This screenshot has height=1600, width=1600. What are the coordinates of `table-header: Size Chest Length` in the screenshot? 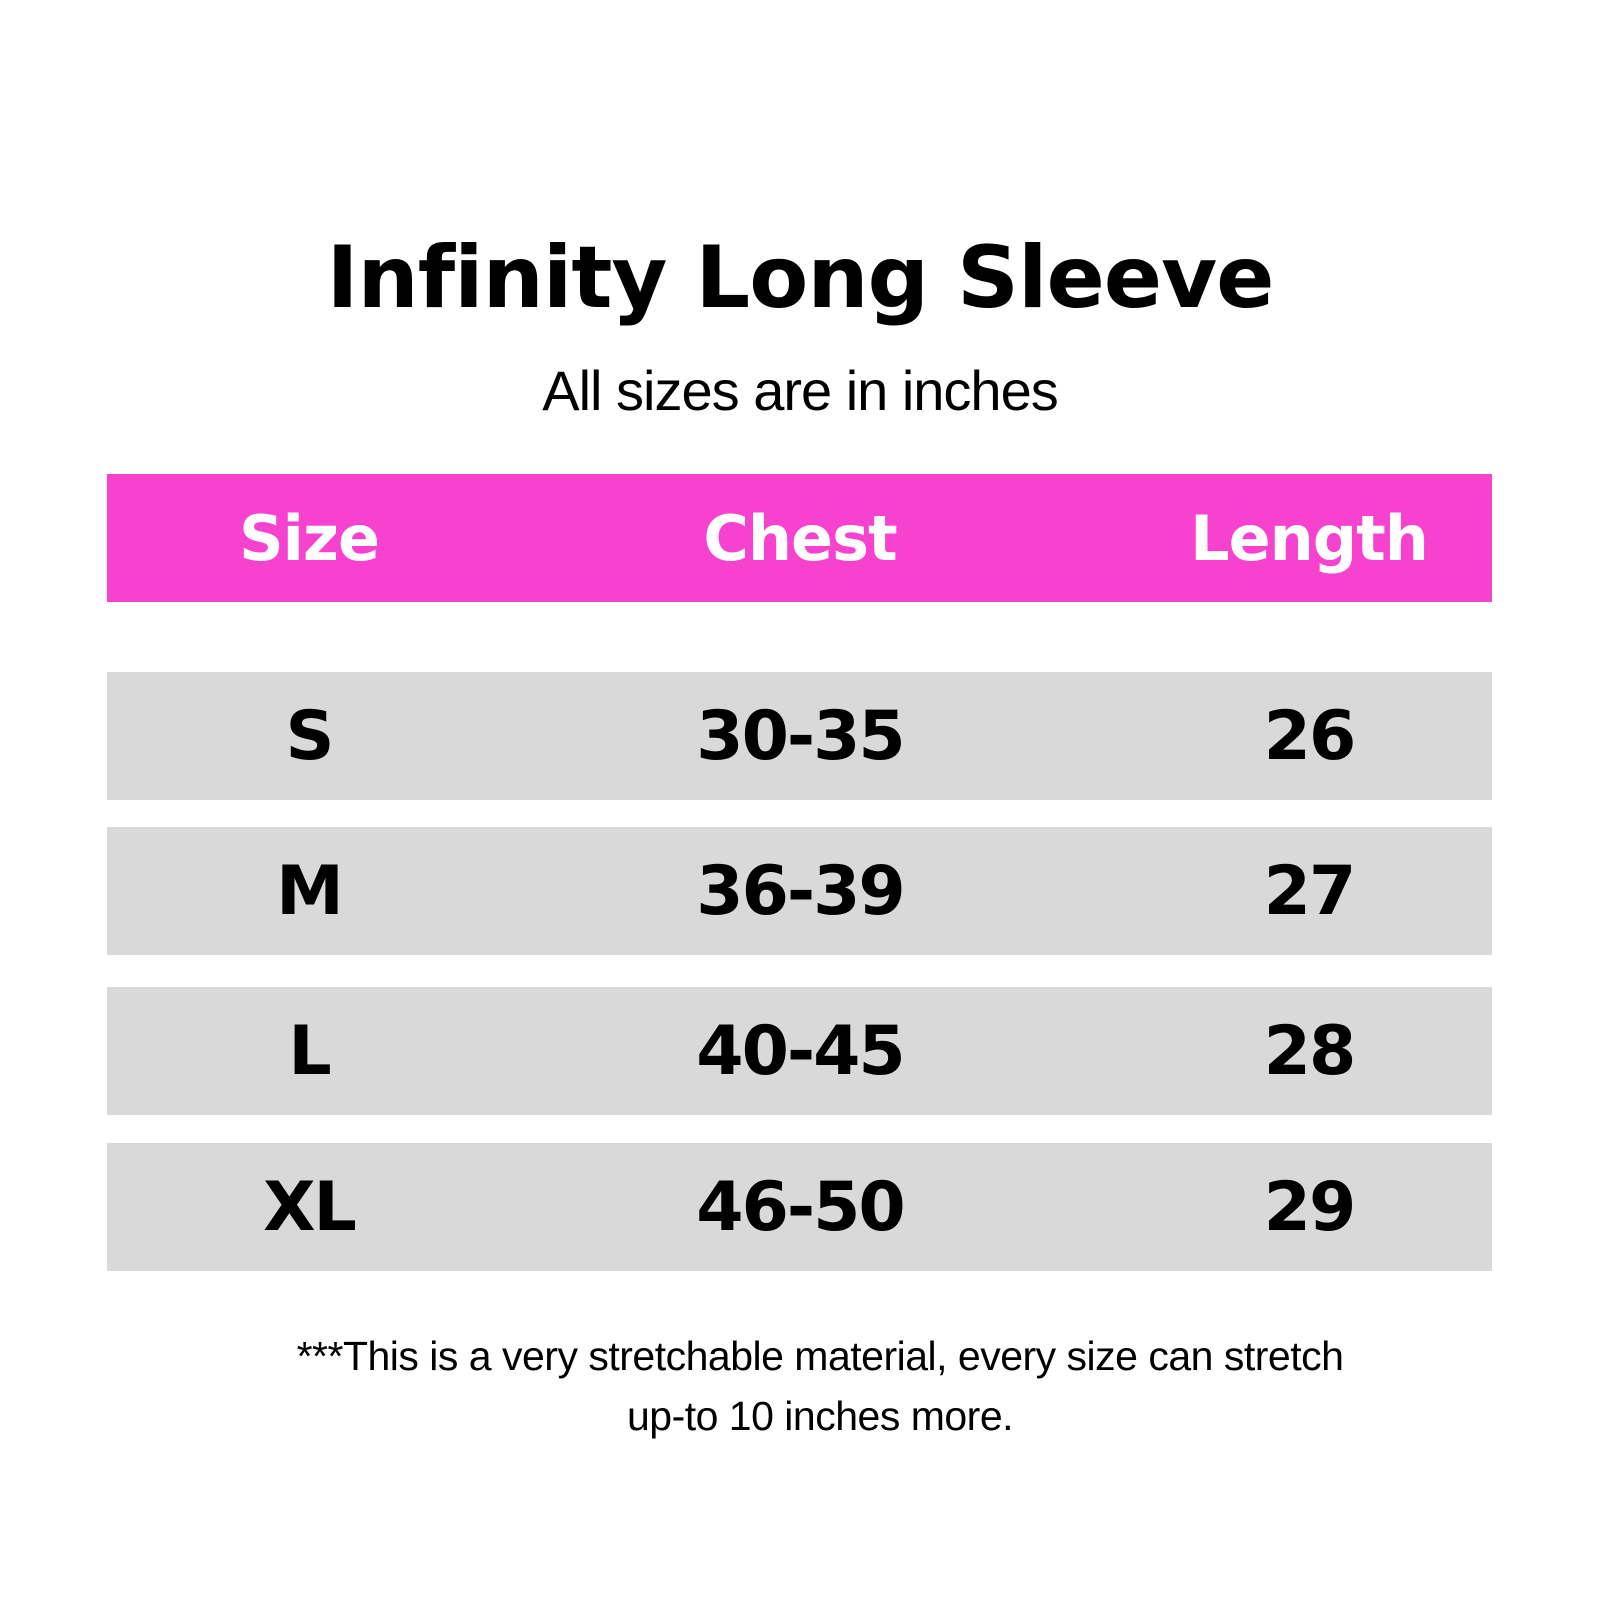 It's located at (799, 538).